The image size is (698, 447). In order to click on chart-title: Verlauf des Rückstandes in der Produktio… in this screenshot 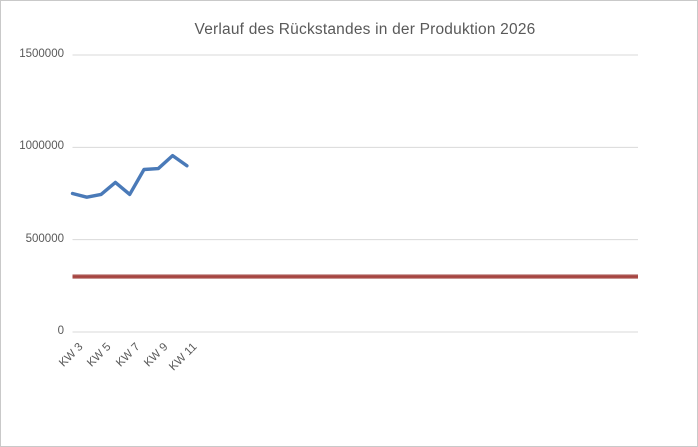, I will do `click(365, 29)`.